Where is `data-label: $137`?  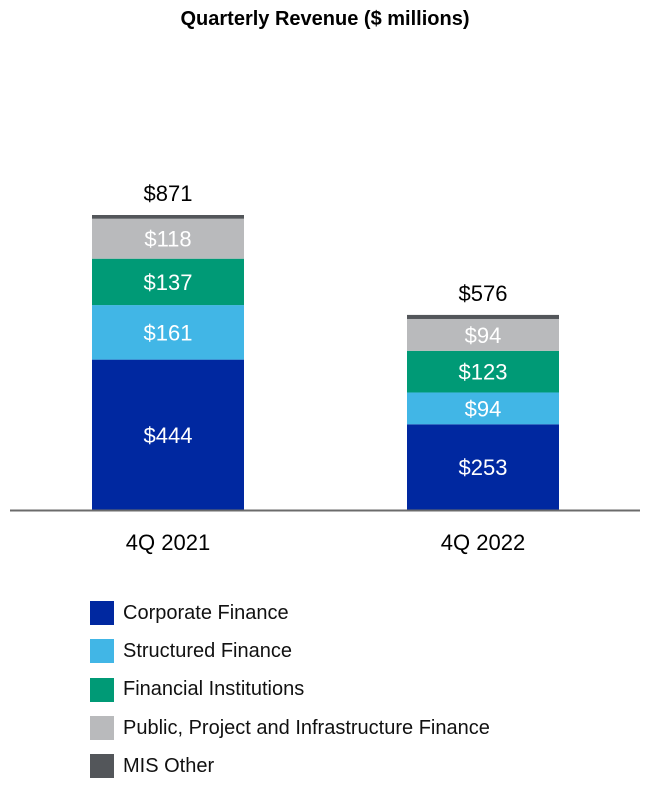 data-label: $137 is located at coordinates (168, 282).